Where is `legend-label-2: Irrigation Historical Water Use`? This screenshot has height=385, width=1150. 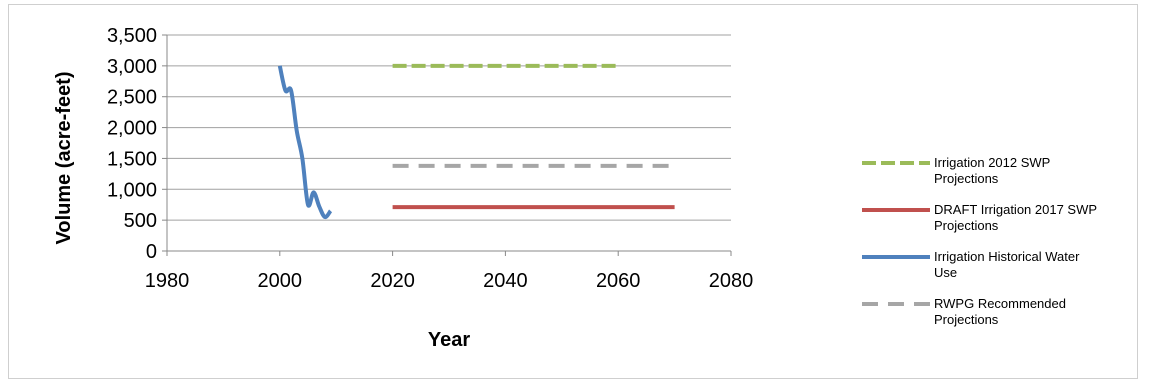 legend-label-2: Irrigation Historical Water Use is located at coordinates (1007, 264).